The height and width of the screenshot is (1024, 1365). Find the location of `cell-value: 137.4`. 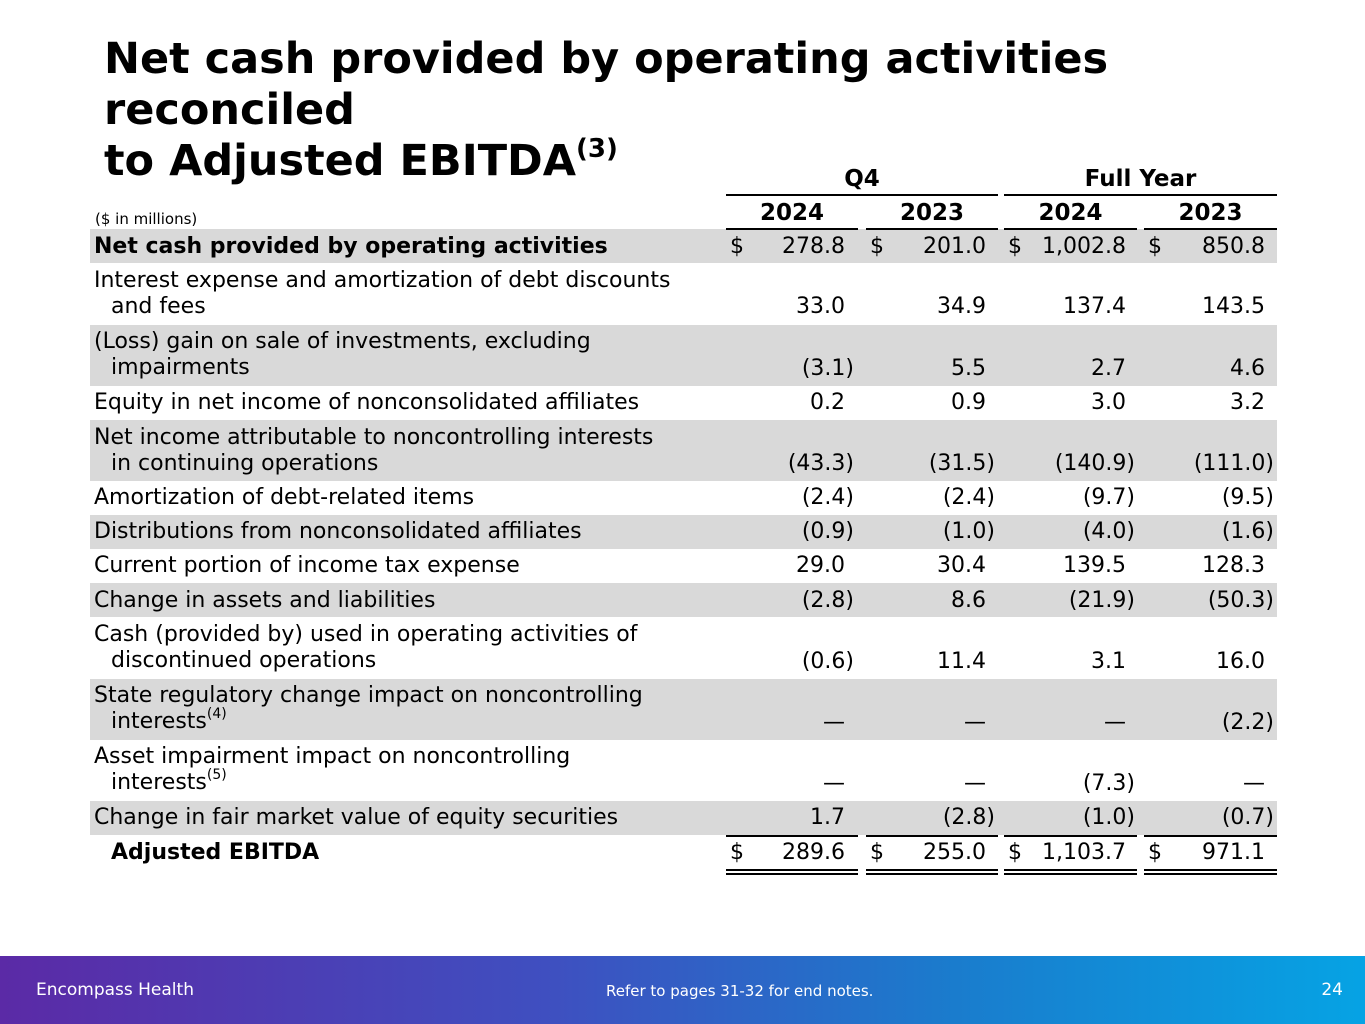

cell-value: 137.4 is located at coordinates (1094, 306).